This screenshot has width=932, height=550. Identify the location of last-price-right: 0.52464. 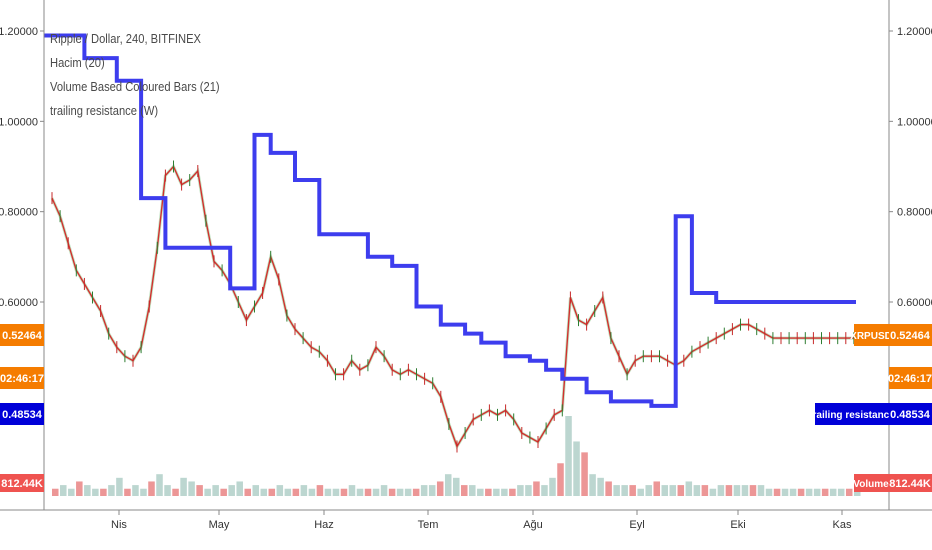
(910, 336).